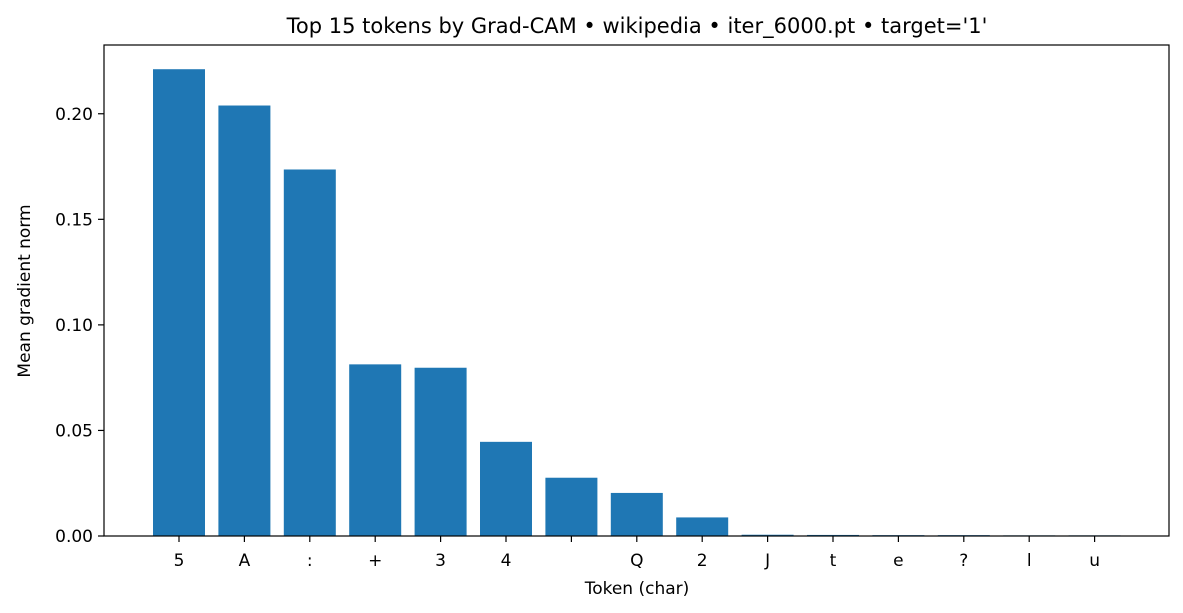  What do you see at coordinates (74, 115) in the screenshot?
I see `y-tick-label: 0.20` at bounding box center [74, 115].